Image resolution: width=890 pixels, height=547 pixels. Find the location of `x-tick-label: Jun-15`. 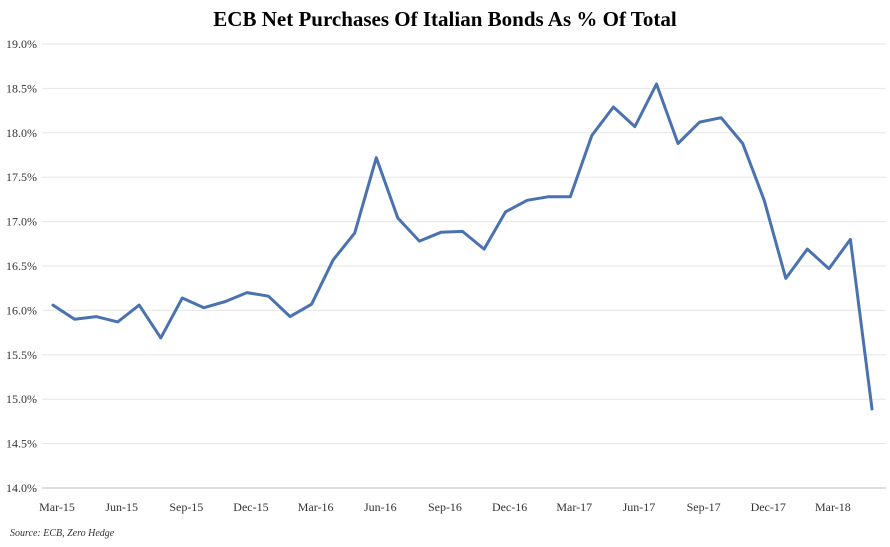

x-tick-label: Jun-15 is located at coordinates (121, 507).